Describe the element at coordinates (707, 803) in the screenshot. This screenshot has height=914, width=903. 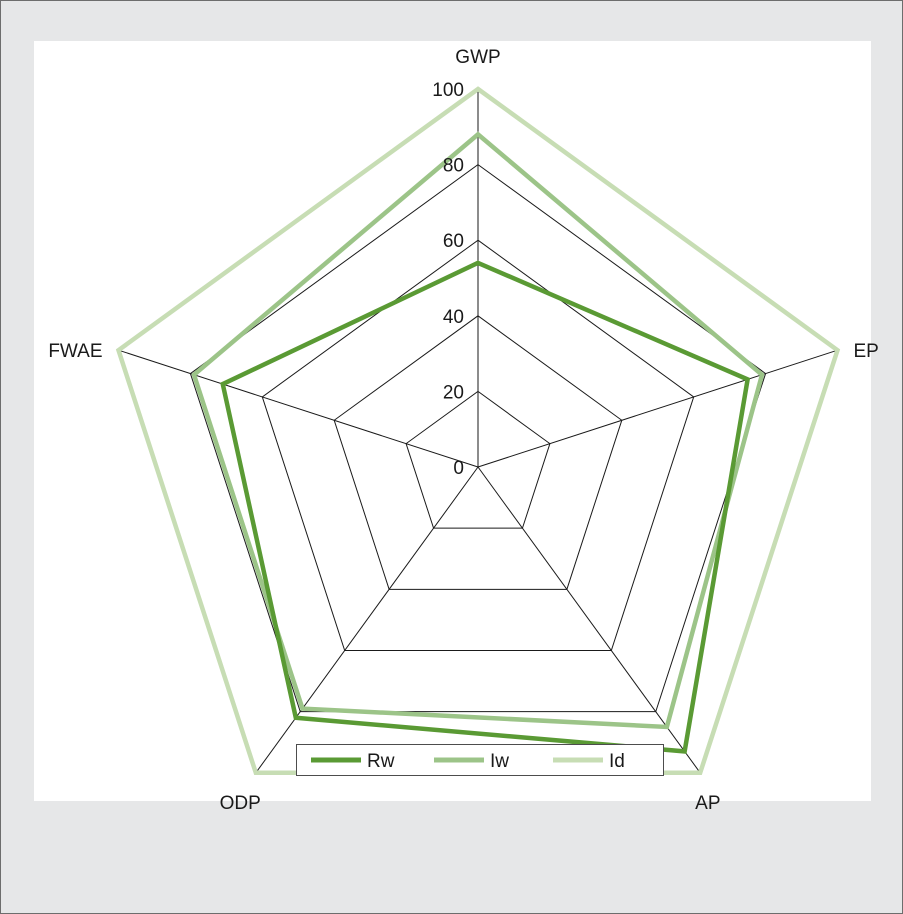
I see `axis-label-ap: AP` at that location.